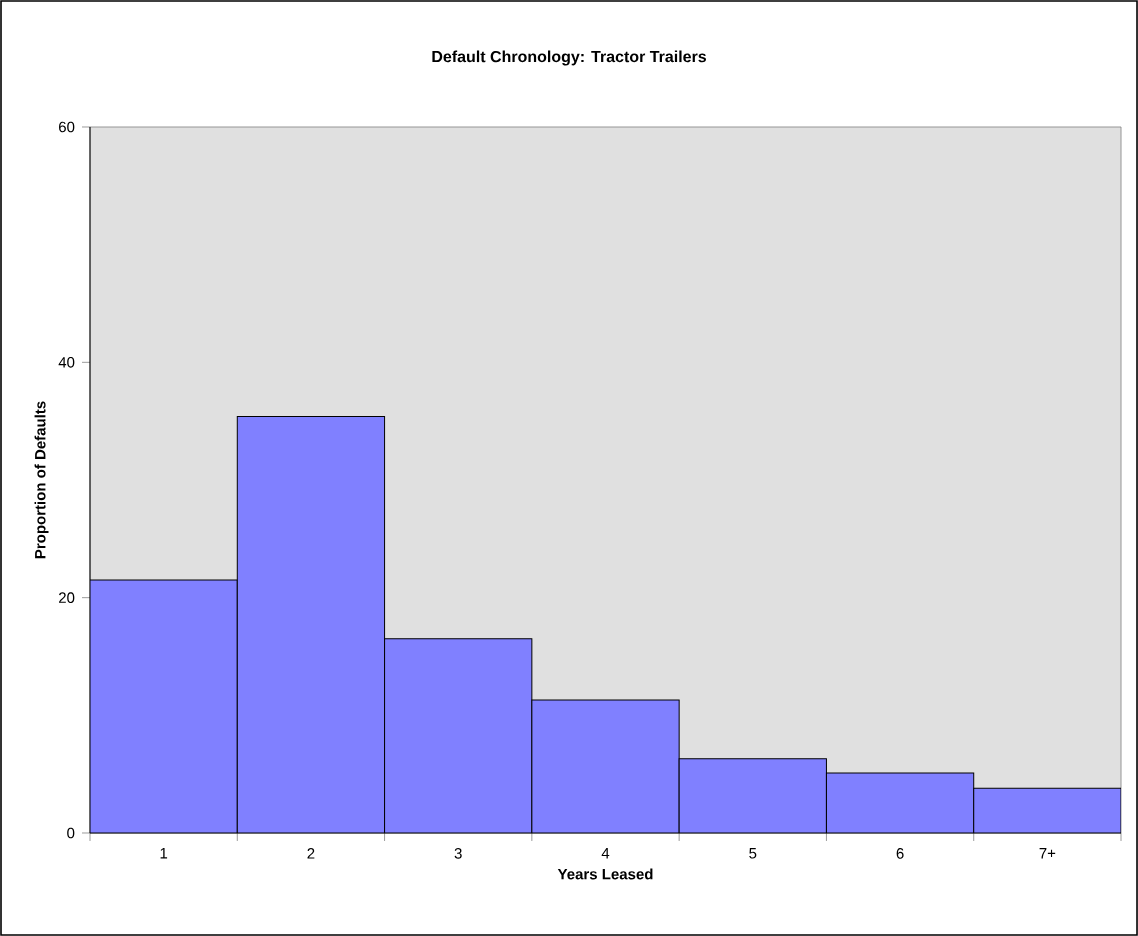 This screenshot has width=1138, height=936. I want to click on x-tick-label: 4, so click(605, 853).